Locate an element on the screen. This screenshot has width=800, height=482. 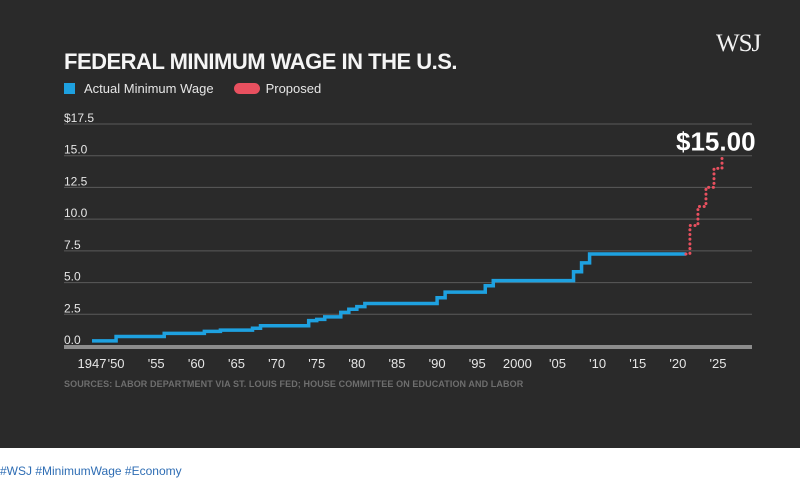
legend-label-proposed: Proposed is located at coordinates (293, 88).